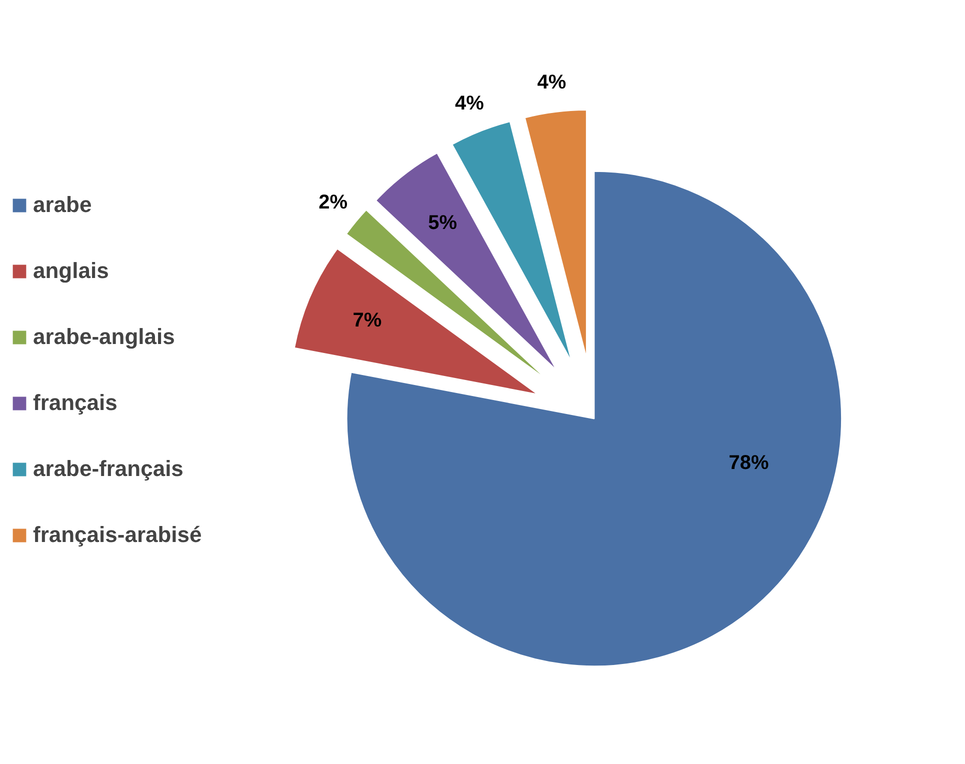  Describe the element at coordinates (117, 535) in the screenshot. I see `legend-label: français-arabisé` at that location.